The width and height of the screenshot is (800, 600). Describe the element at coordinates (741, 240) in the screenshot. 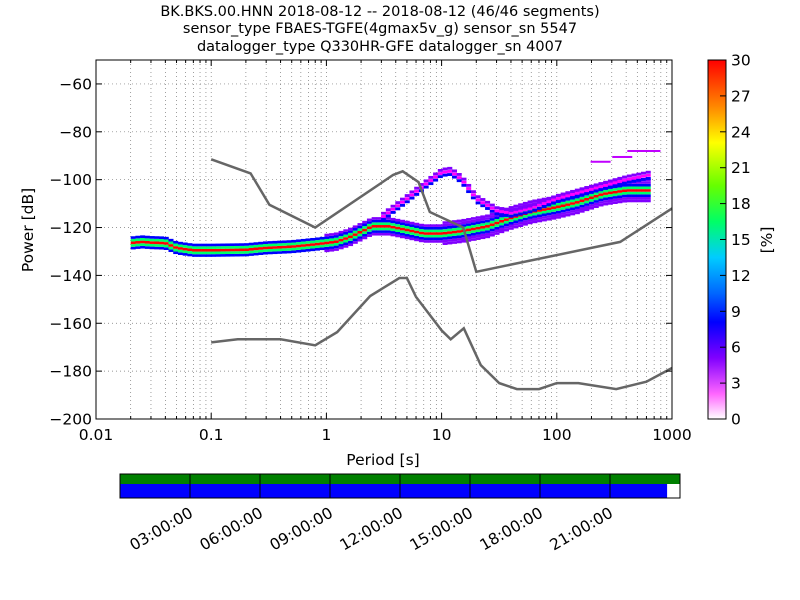

I see `colorbar-tick-label: 15` at that location.